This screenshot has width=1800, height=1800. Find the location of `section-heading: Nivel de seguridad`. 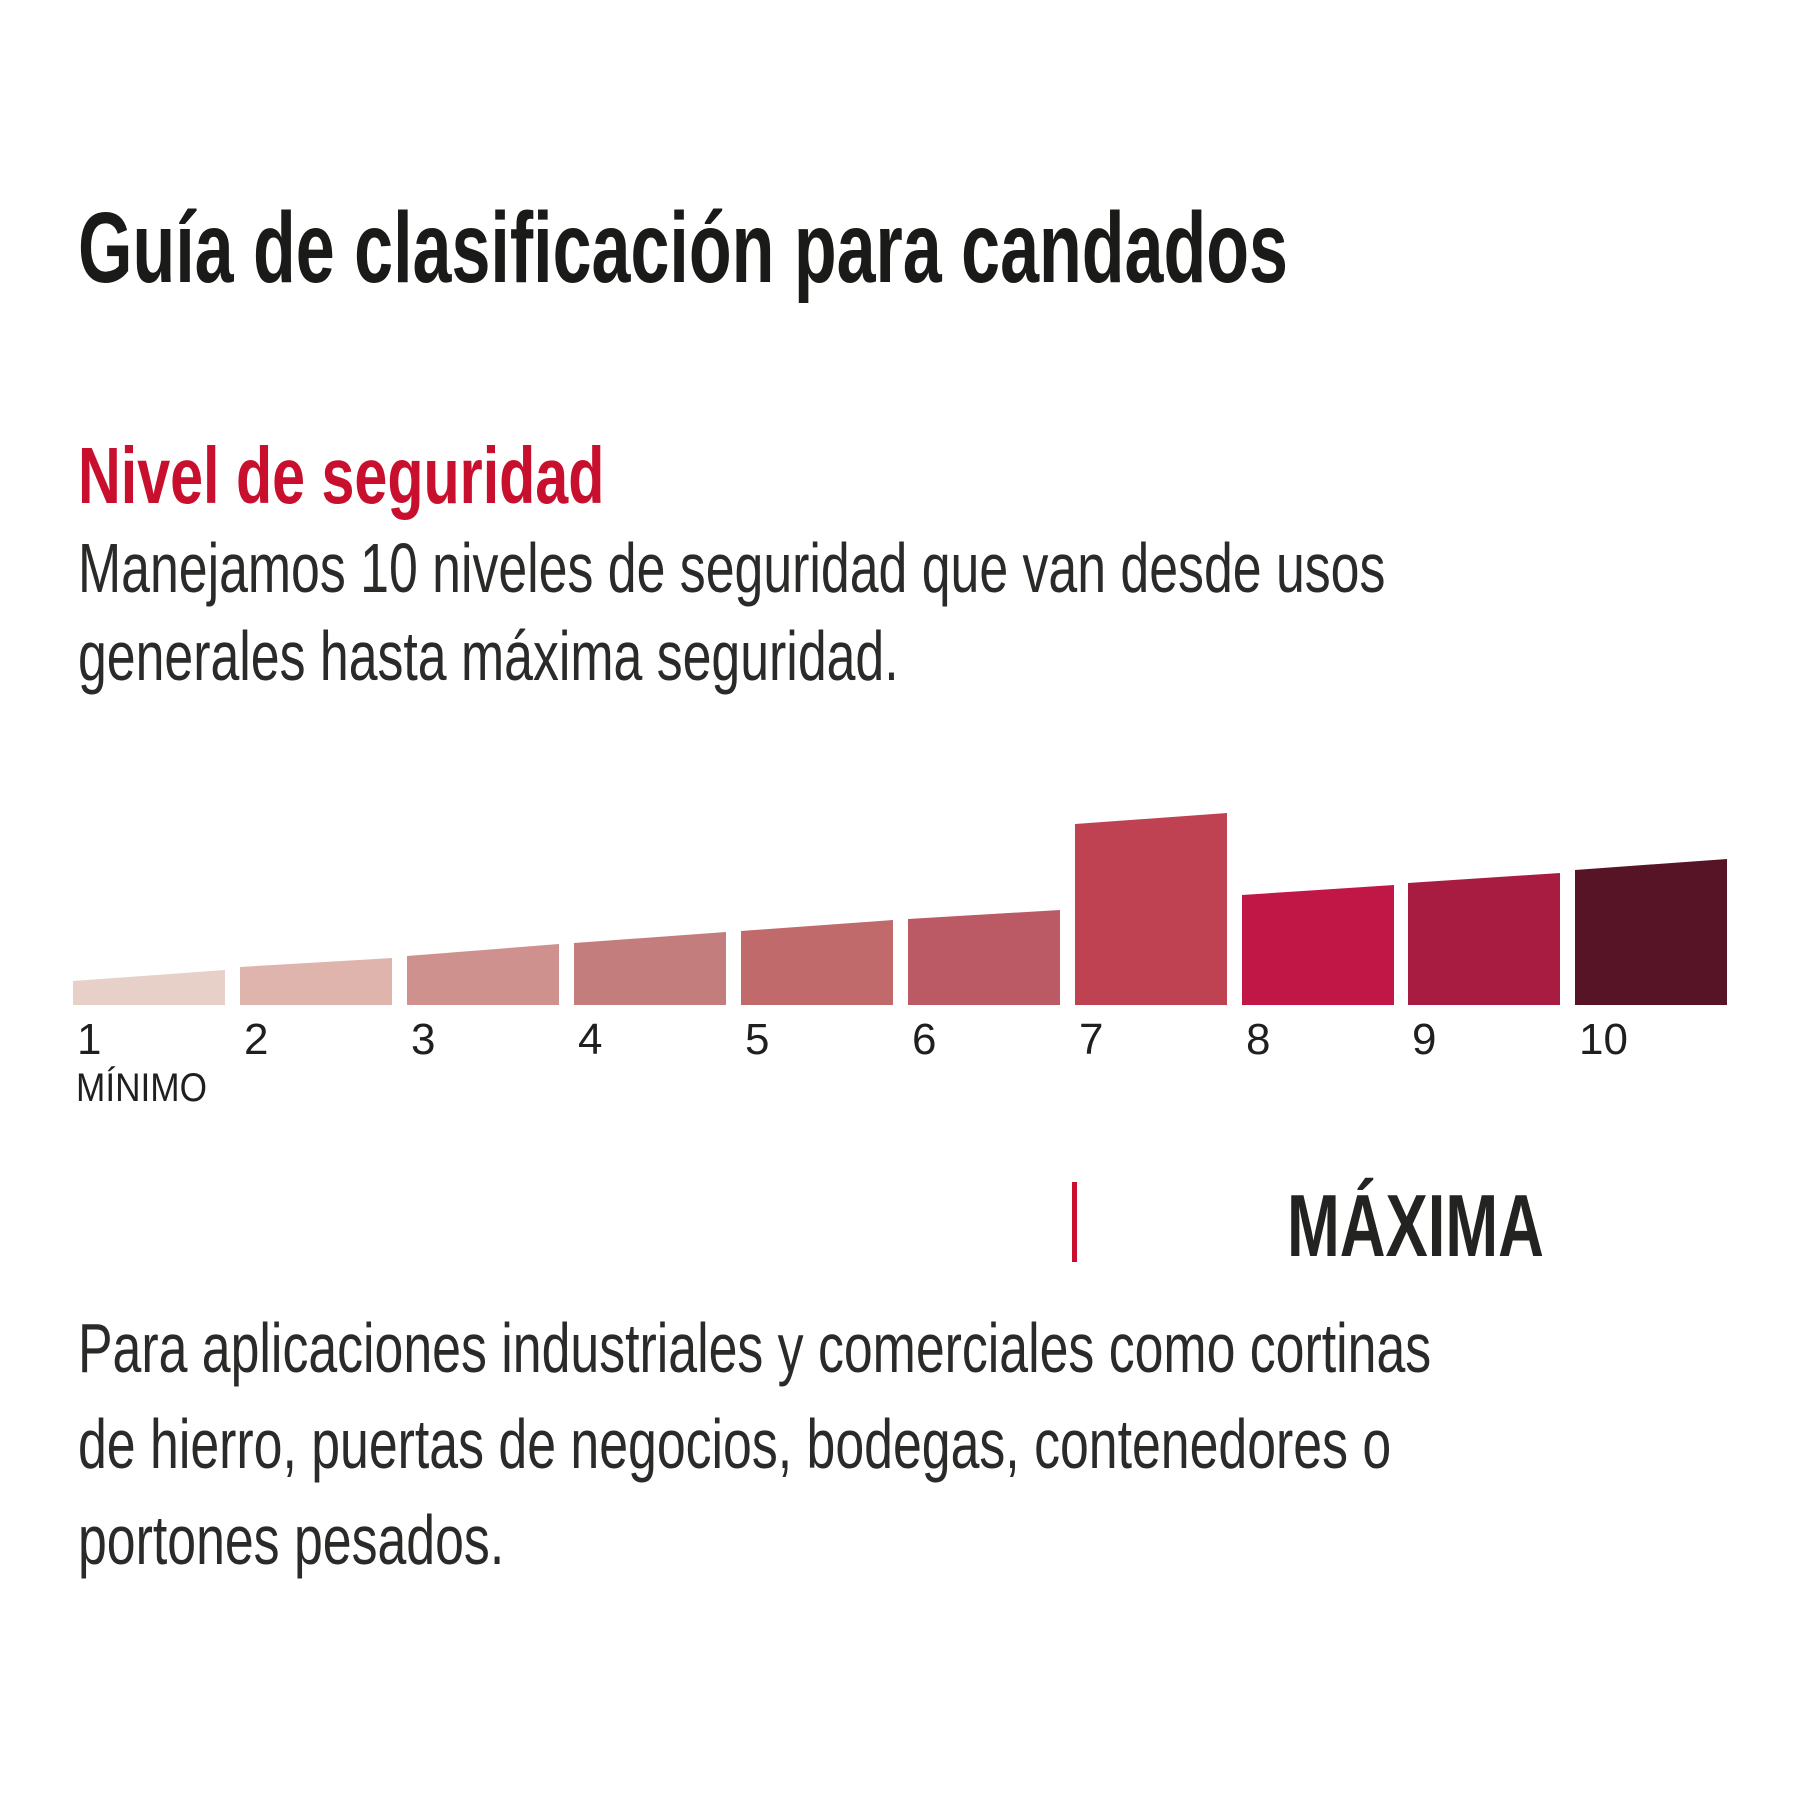

section-heading: Nivel de seguridad is located at coordinates (341, 475).